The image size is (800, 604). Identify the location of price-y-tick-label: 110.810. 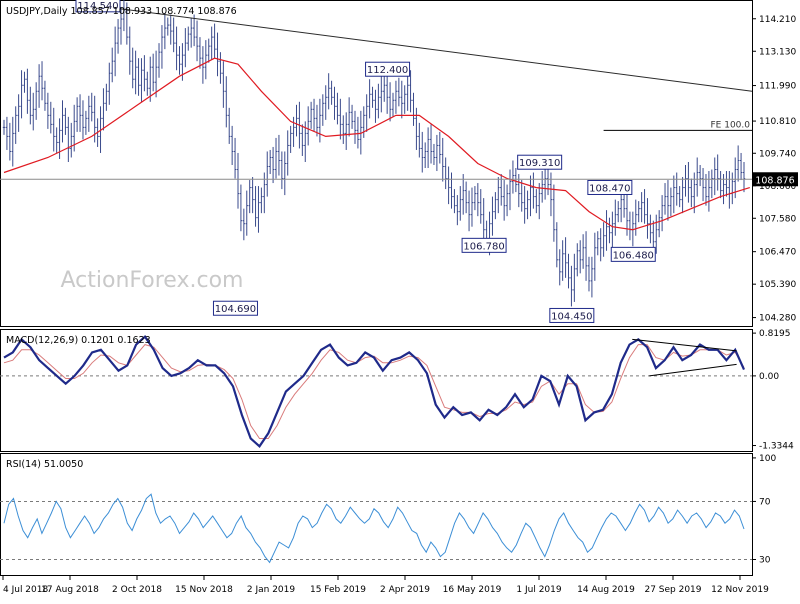
(777, 122).